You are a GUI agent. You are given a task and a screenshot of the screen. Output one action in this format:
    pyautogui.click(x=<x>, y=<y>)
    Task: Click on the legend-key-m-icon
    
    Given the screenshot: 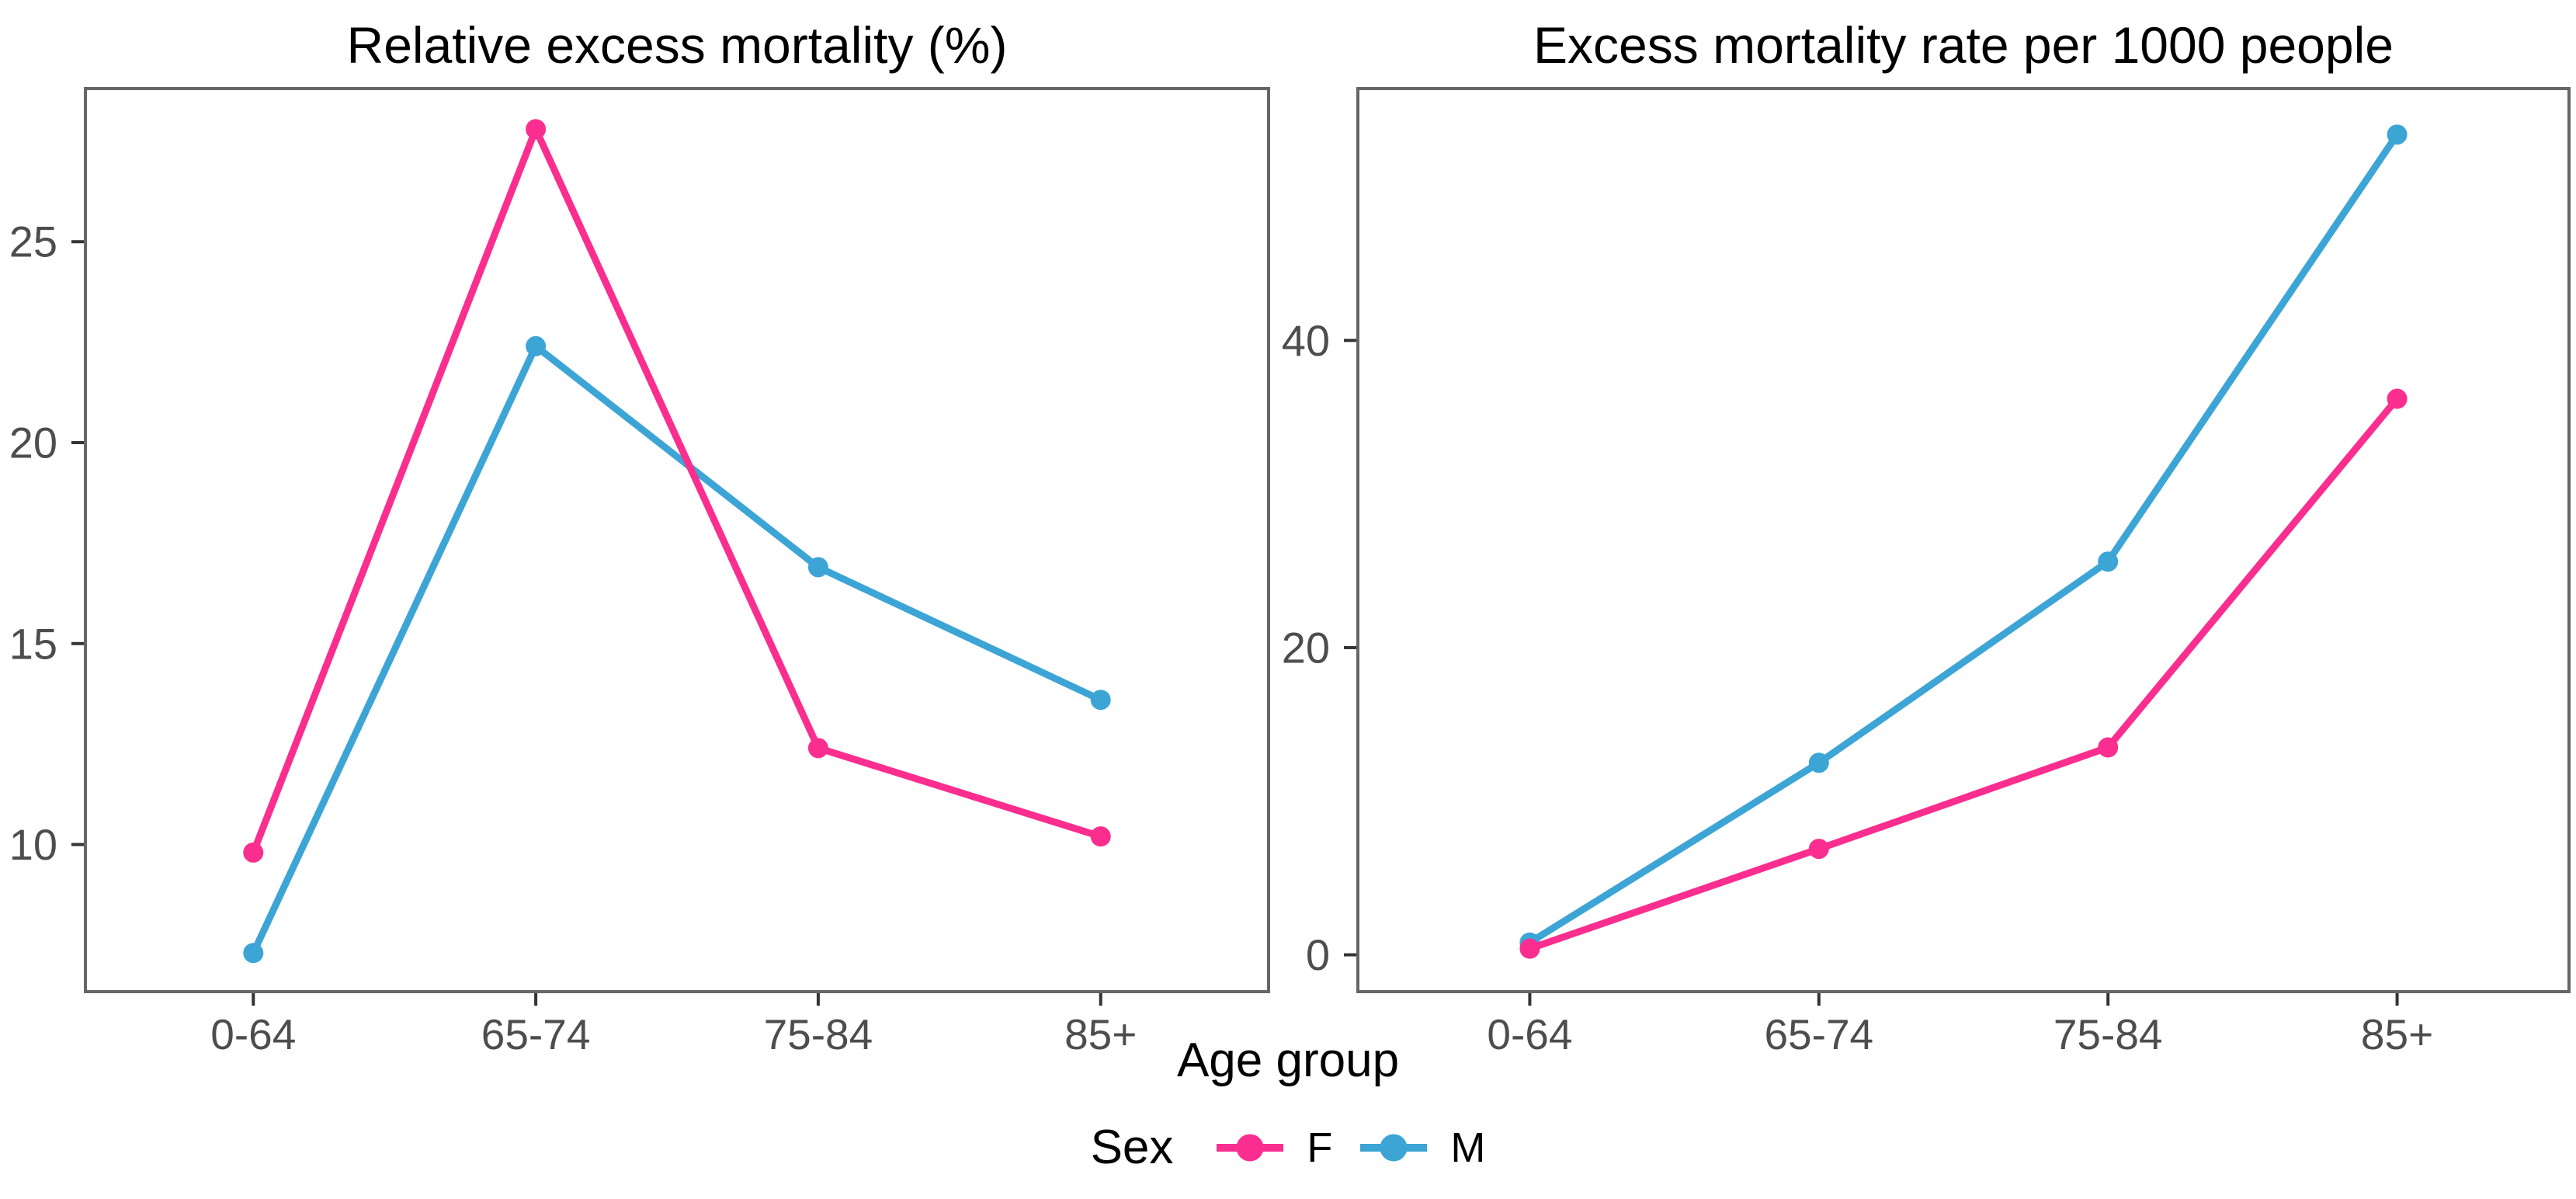 What is the action you would take?
    pyautogui.click(x=1394, y=1147)
    